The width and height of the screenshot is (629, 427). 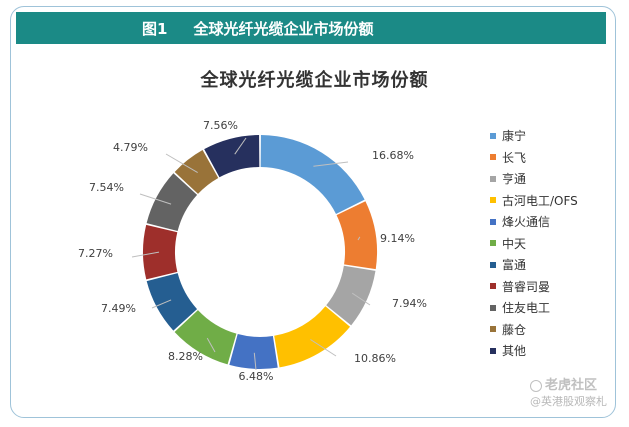 What do you see at coordinates (555, 179) in the screenshot?
I see `legend-item: 亨通` at bounding box center [555, 179].